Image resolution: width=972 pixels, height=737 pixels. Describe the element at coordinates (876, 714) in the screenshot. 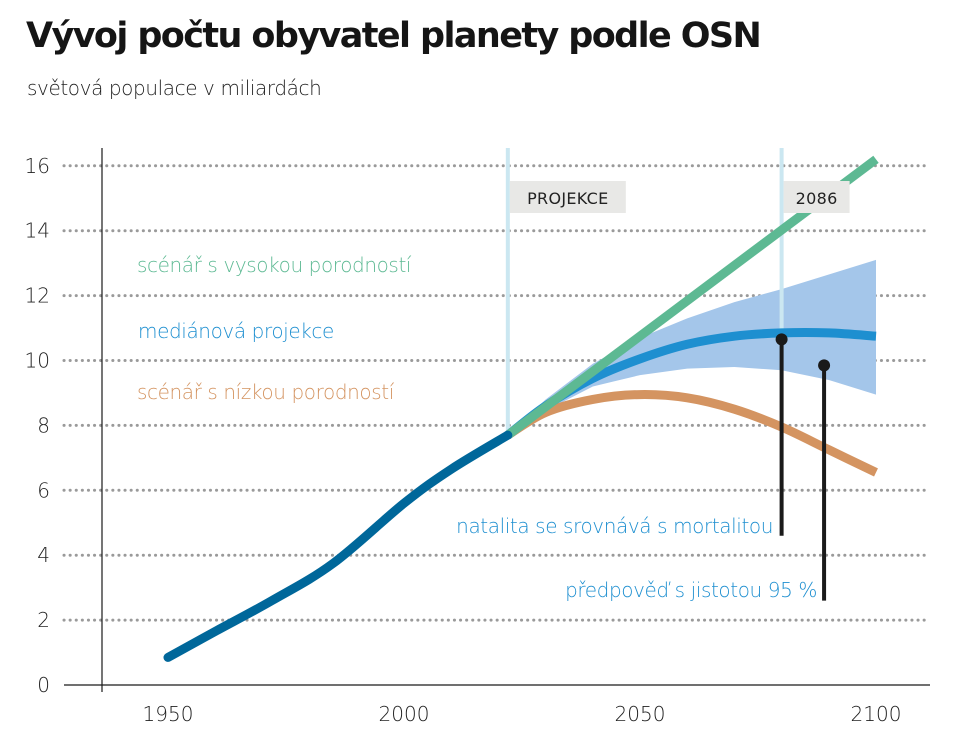

I see `x-tick-label: 2100` at that location.